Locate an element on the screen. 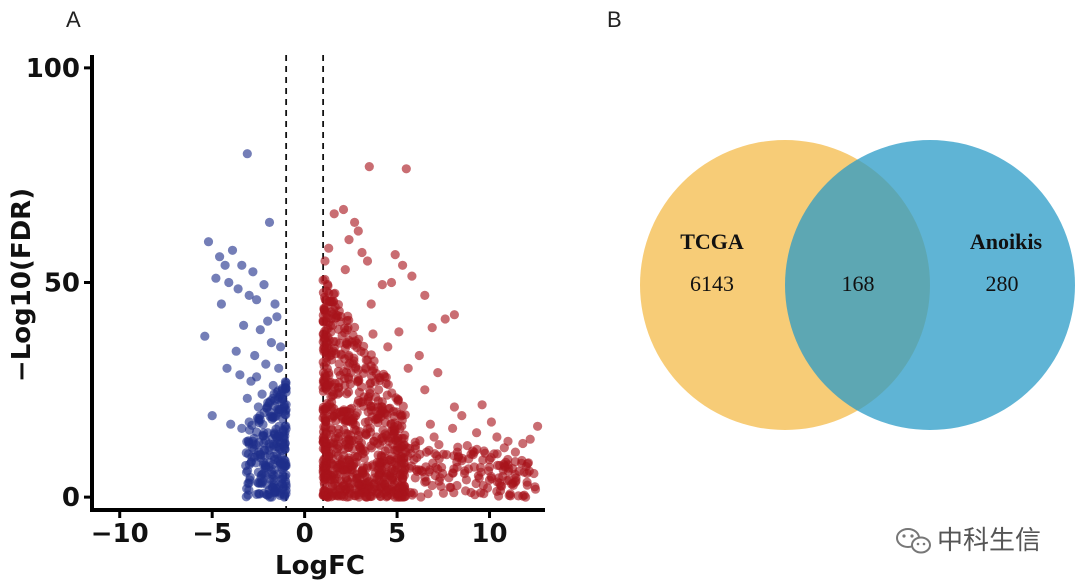 This screenshot has width=1080, height=586. venn-count-anoikis: 280 is located at coordinates (1002, 283).